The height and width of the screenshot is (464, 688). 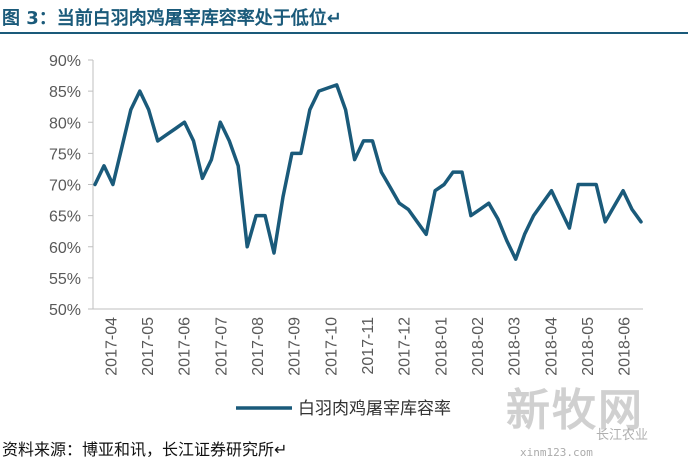 I want to click on x-tick-label: 2017-12, so click(x=405, y=346).